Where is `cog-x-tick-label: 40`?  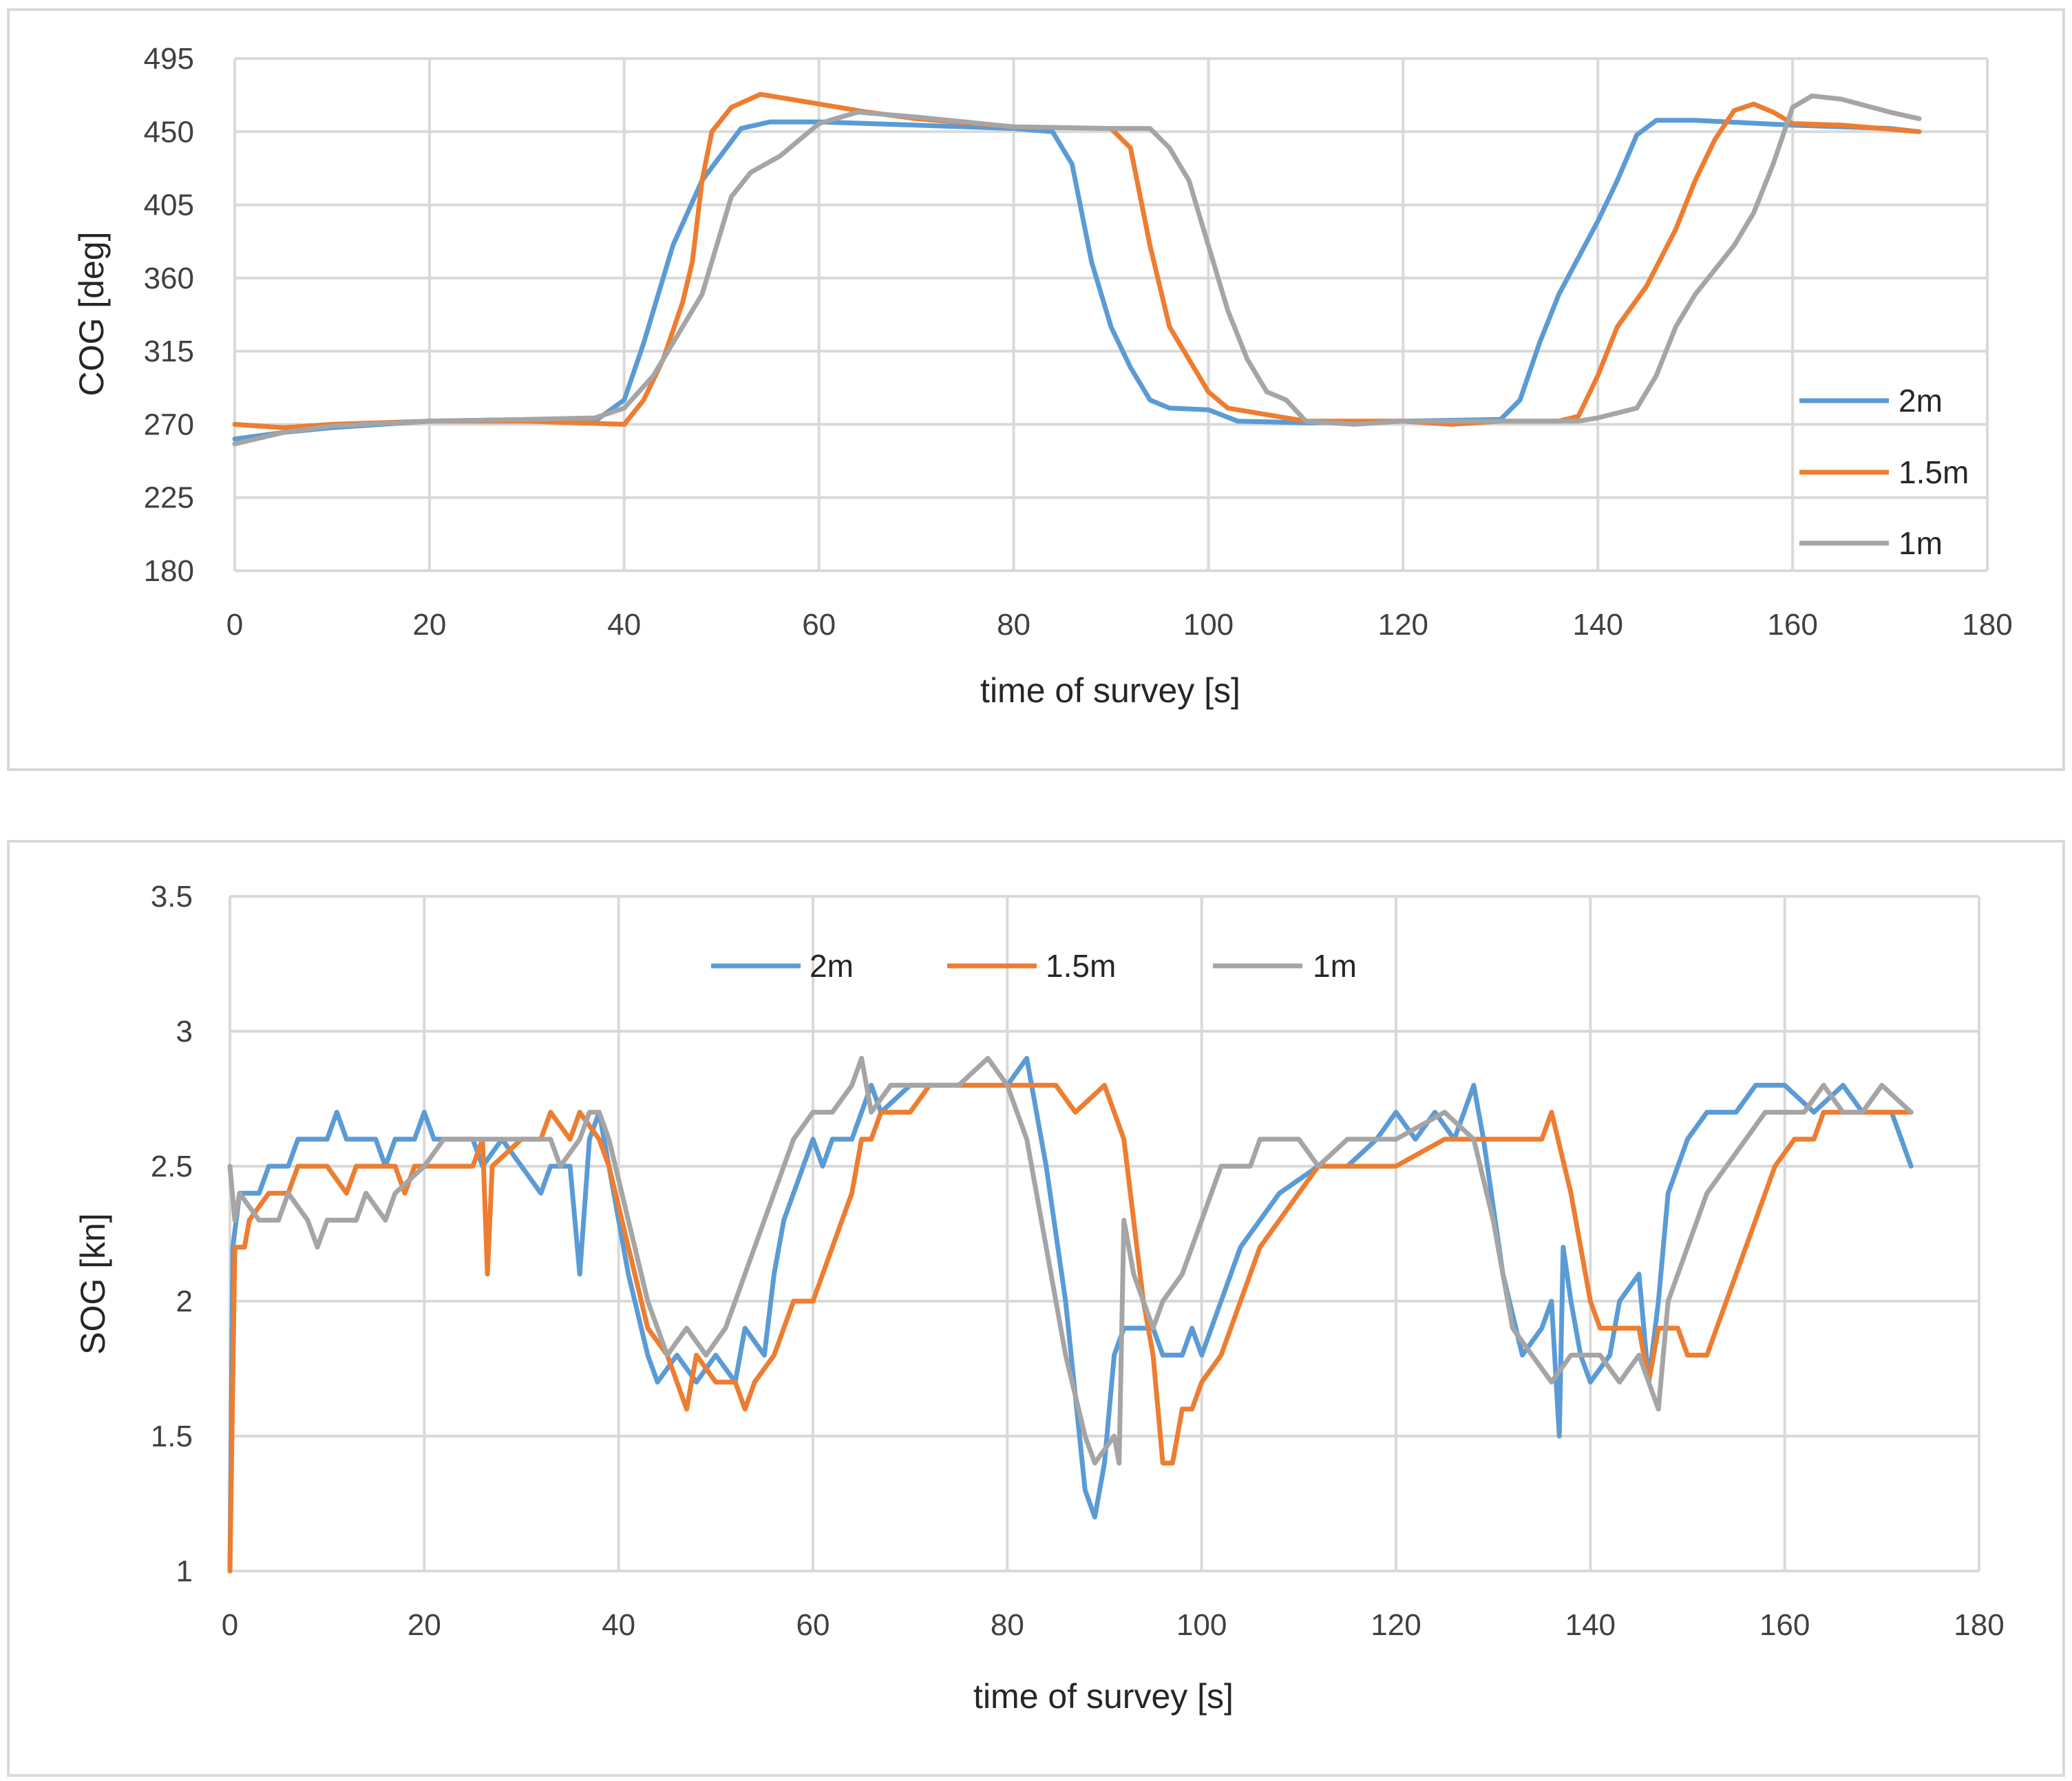
cog-x-tick-label: 40 is located at coordinates (624, 625).